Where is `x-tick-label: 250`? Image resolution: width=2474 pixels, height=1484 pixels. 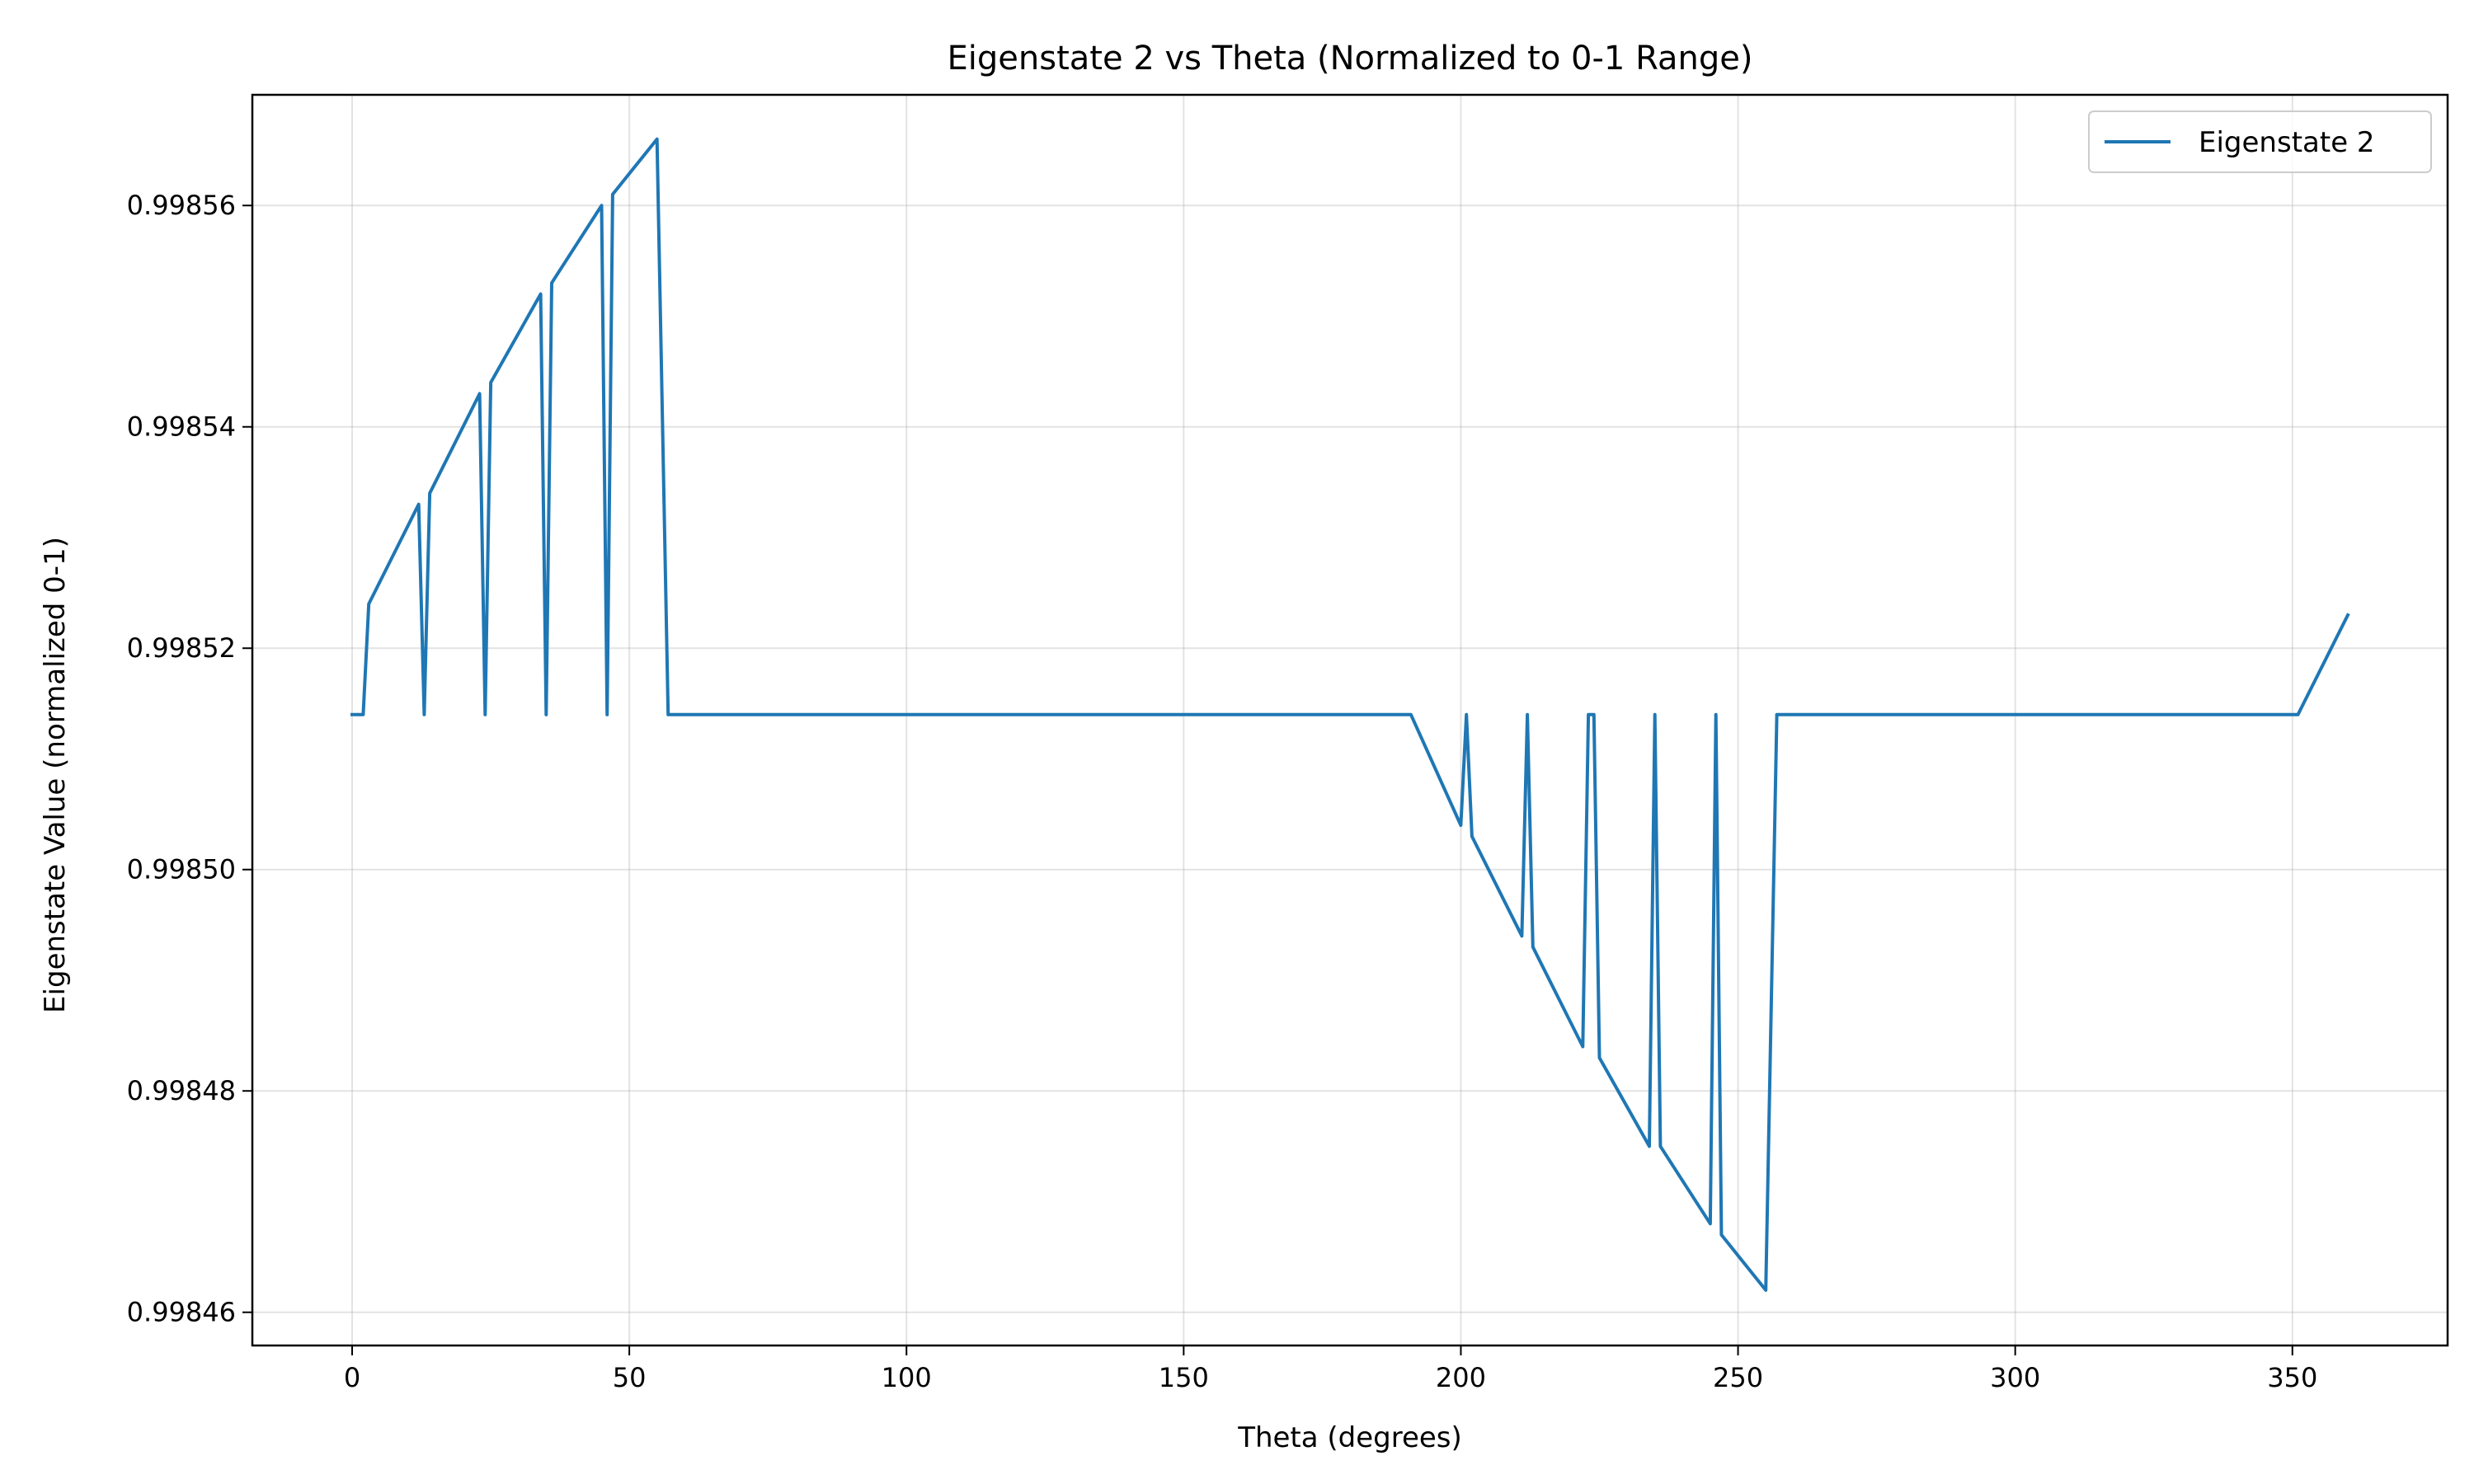 x-tick-label: 250 is located at coordinates (1738, 1377).